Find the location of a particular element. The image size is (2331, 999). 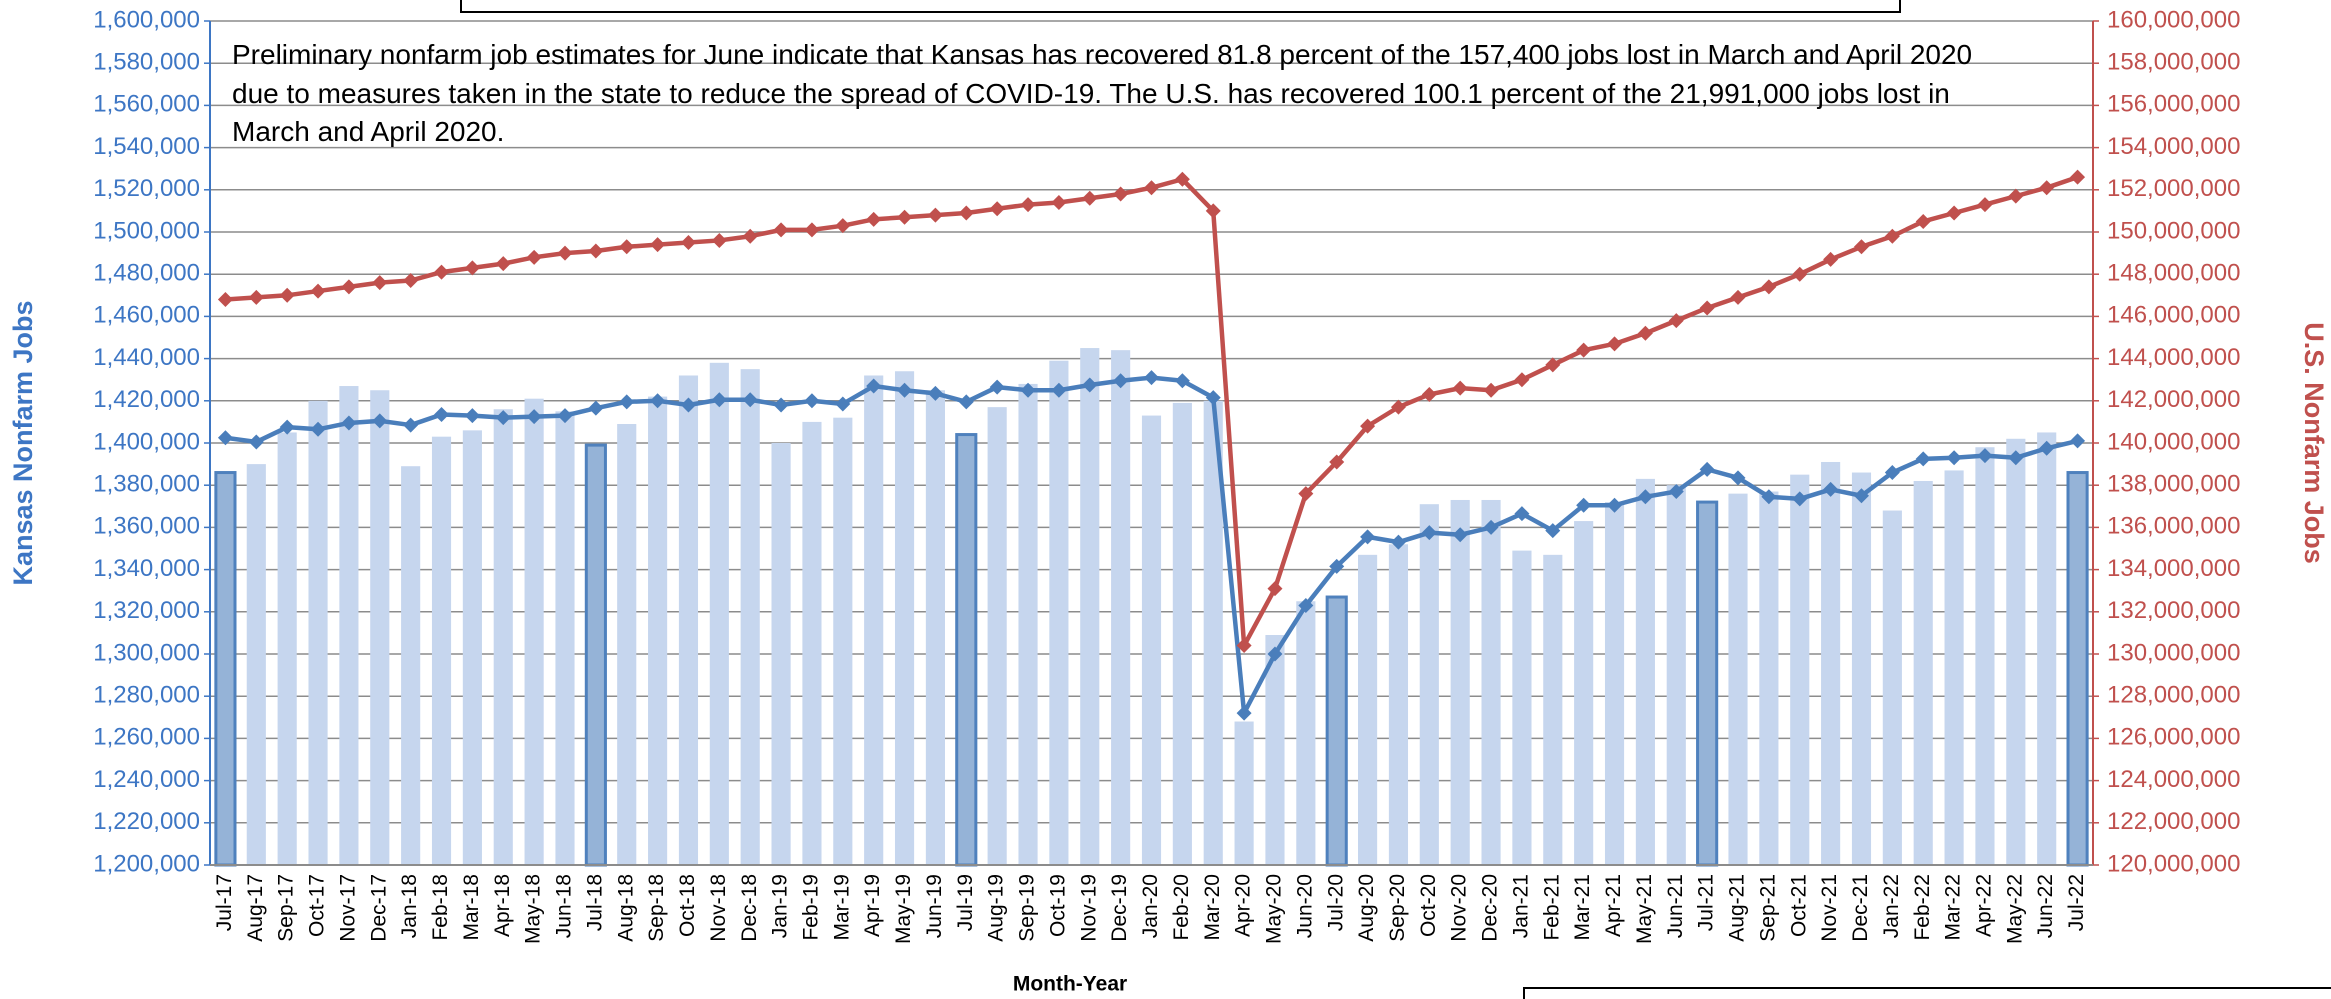

y-axis-title: Kansas Nonfarm Jobs is located at coordinates (23, 442).